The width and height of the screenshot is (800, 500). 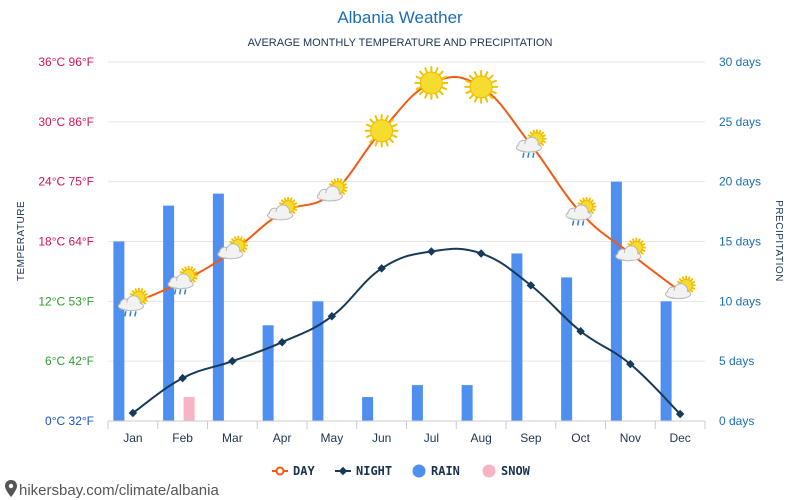 I want to click on precipitation-tick-label: 30 days, so click(x=740, y=62).